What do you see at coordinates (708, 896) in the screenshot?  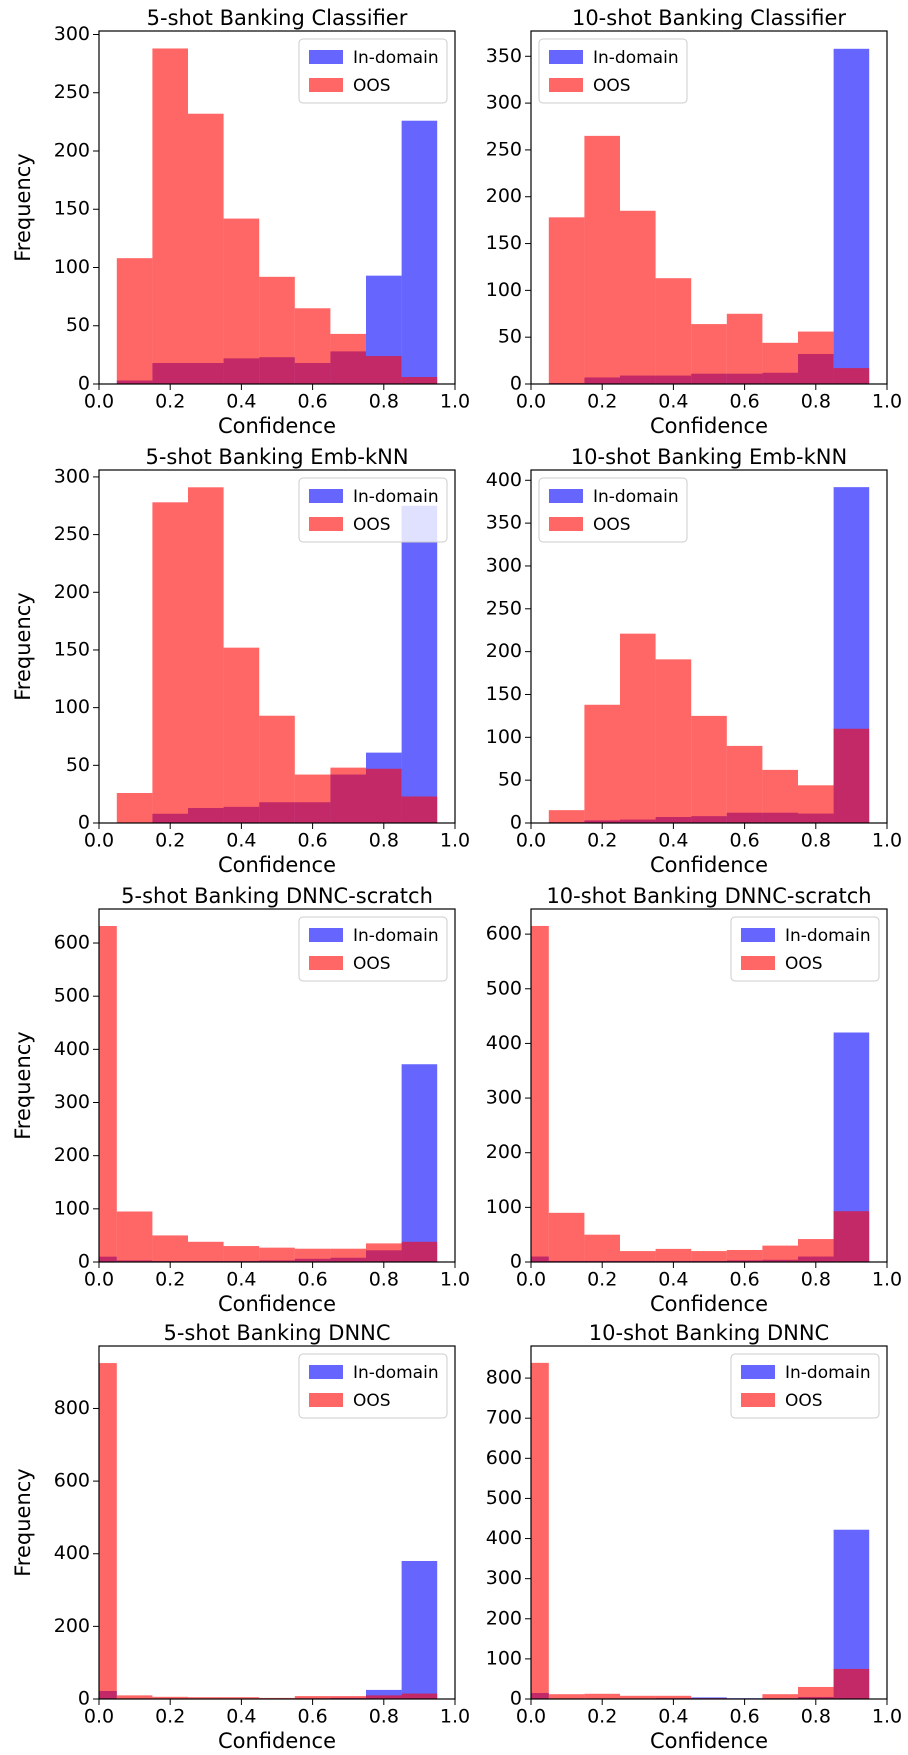 I see `chart-title: 10-shot Banking DNNC-scratch` at bounding box center [708, 896].